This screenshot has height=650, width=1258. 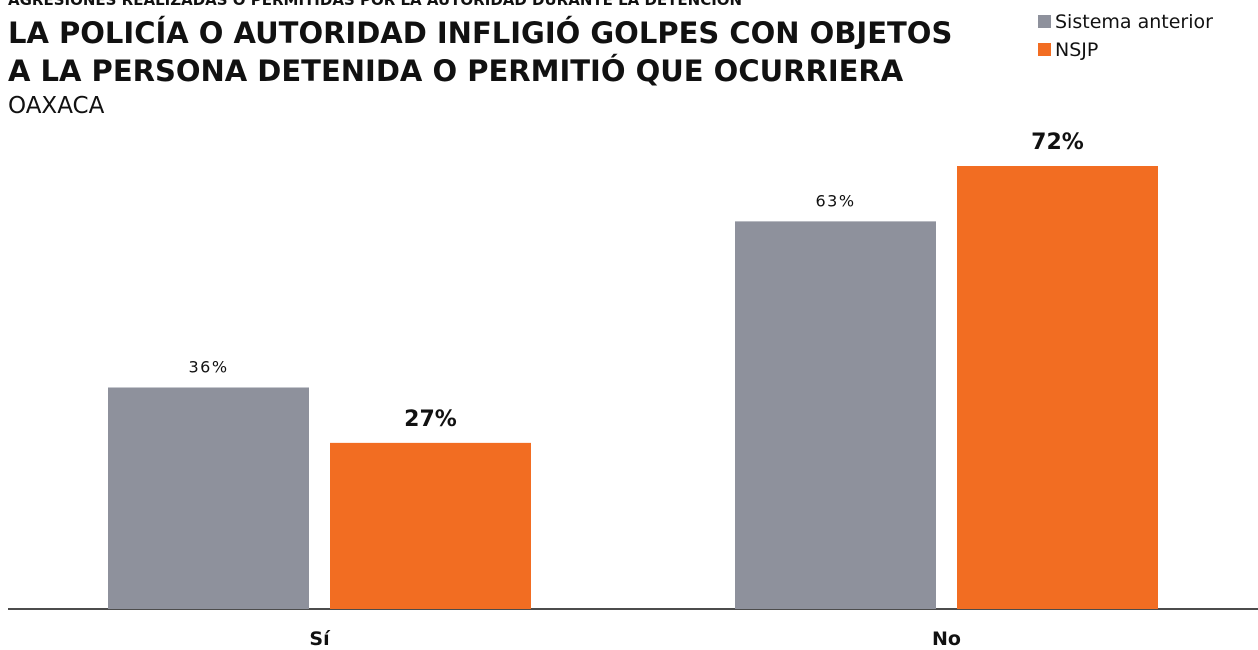 What do you see at coordinates (835, 200) in the screenshot?
I see `data-label: 63%` at bounding box center [835, 200].